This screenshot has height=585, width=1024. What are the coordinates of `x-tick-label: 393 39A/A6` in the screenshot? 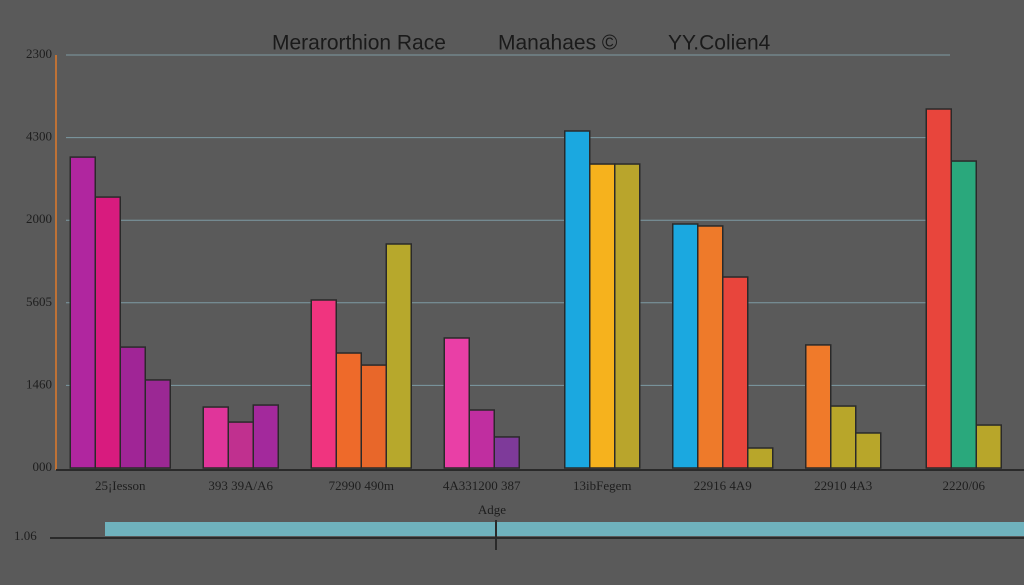 It's located at (240, 485).